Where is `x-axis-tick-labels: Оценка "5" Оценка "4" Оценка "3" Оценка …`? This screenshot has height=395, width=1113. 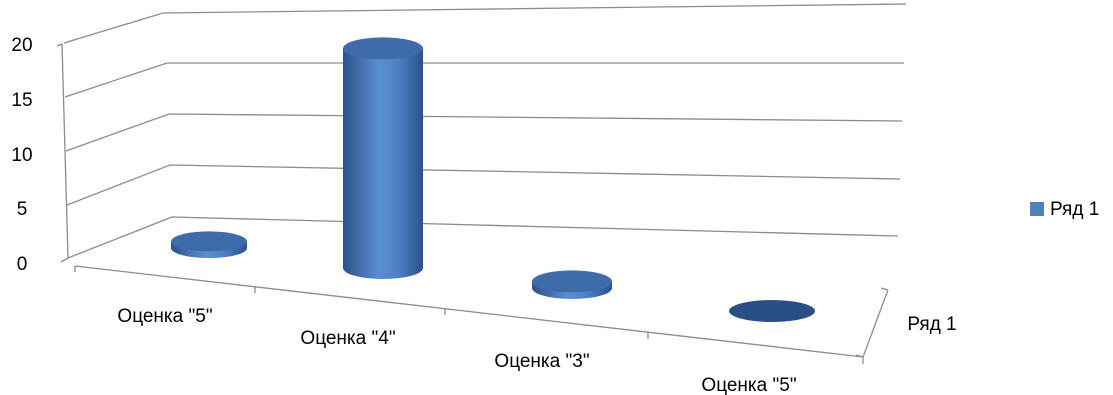 x-axis-tick-labels: Оценка "5" Оценка "4" Оценка "3" Оценка … is located at coordinates (456, 350).